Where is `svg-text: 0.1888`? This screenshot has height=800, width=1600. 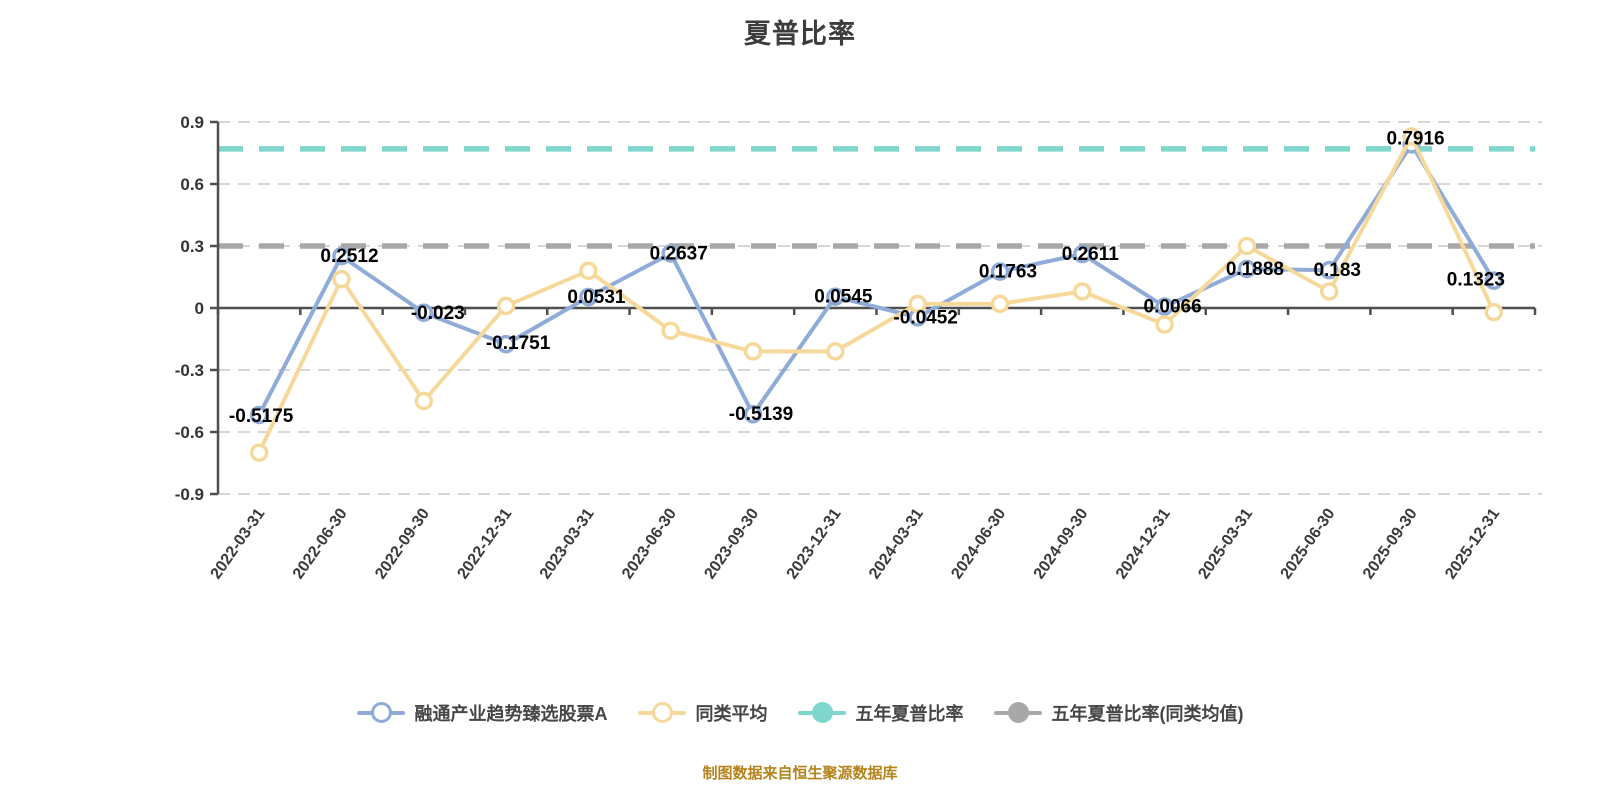
svg-text: 0.1888 is located at coordinates (1255, 269).